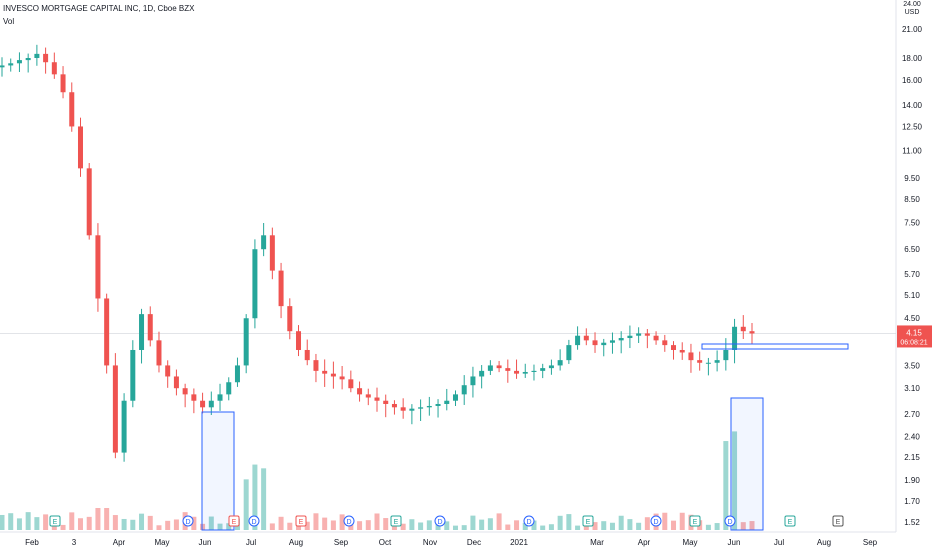  I want to click on time-label: Feb, so click(32, 542).